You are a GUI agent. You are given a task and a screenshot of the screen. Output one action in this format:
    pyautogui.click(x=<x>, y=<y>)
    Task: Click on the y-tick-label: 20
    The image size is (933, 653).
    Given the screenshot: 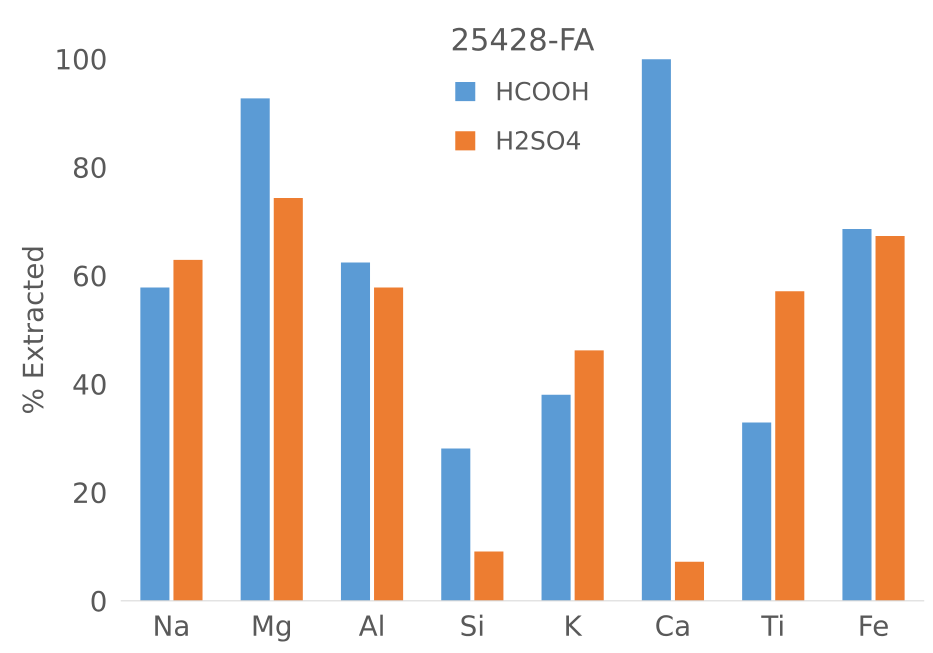 What is the action you would take?
    pyautogui.click(x=90, y=493)
    